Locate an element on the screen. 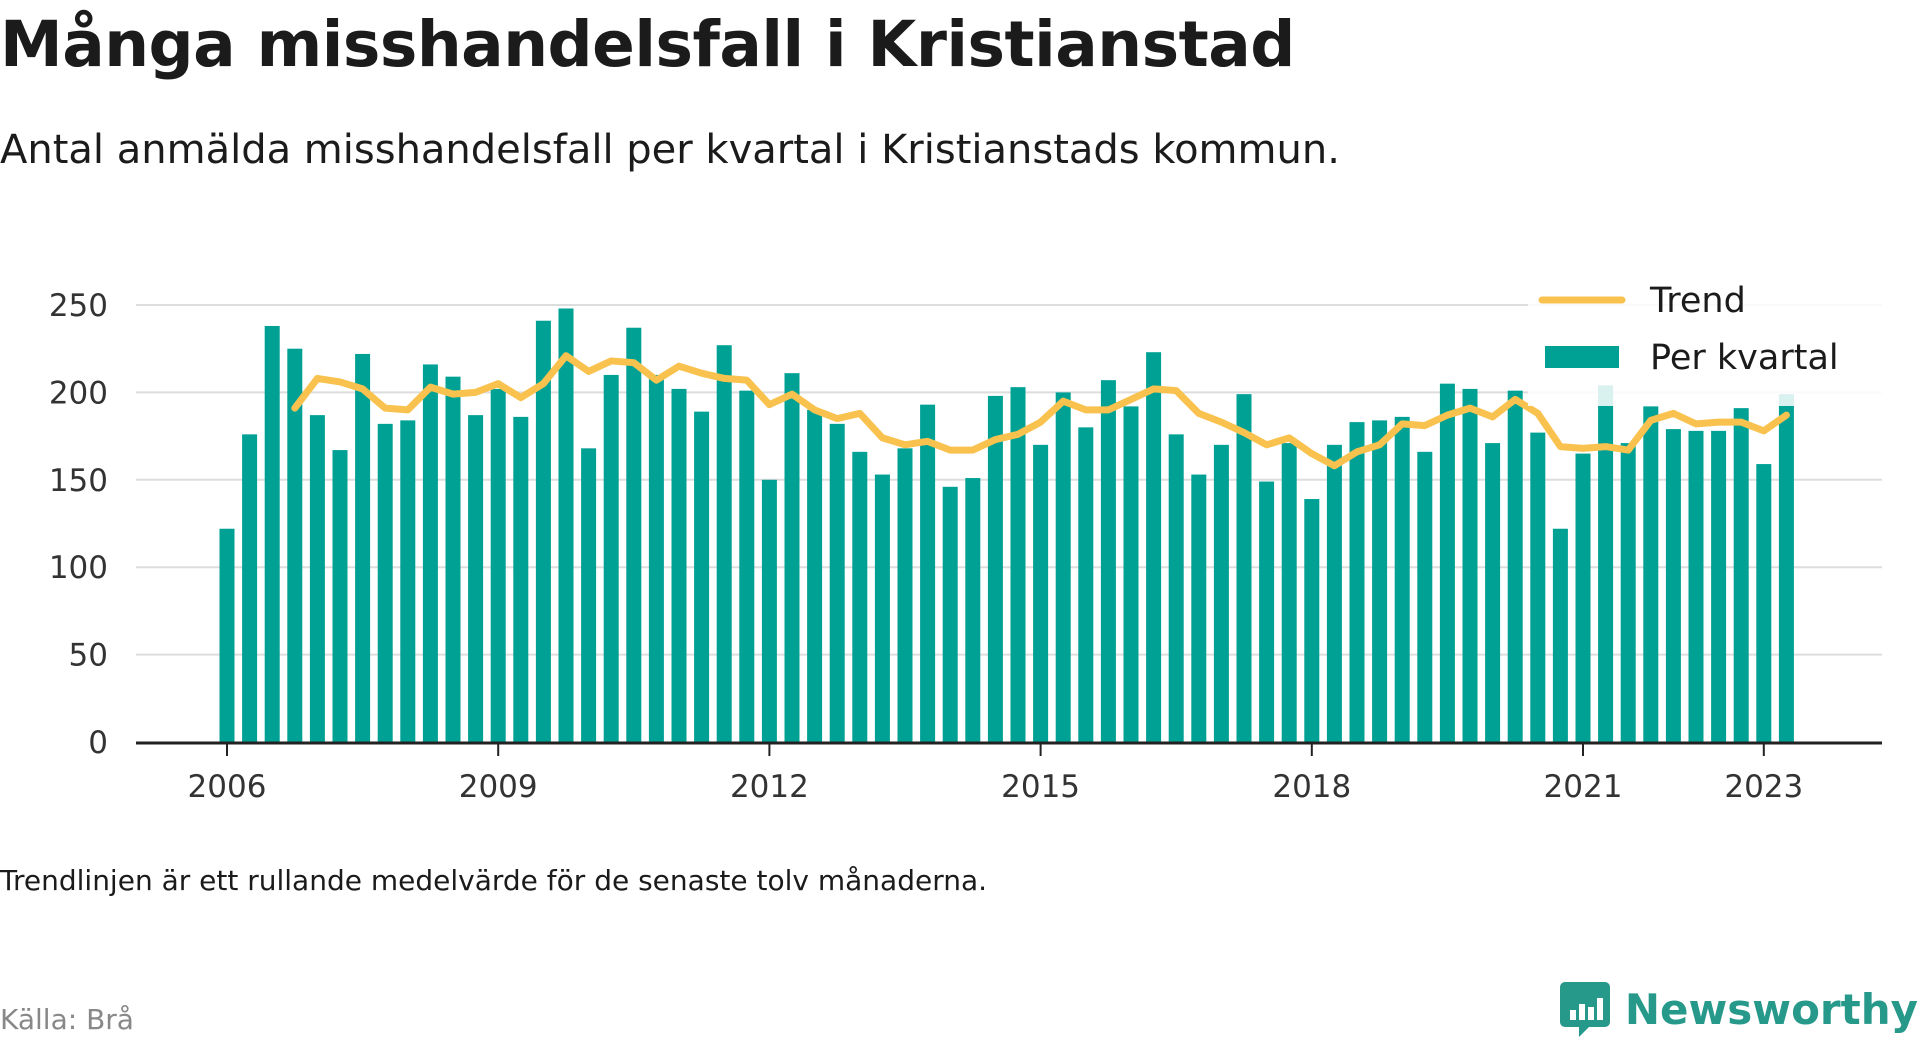 The image size is (1920, 1040). x-tick-label: 2023 is located at coordinates (1763, 787).